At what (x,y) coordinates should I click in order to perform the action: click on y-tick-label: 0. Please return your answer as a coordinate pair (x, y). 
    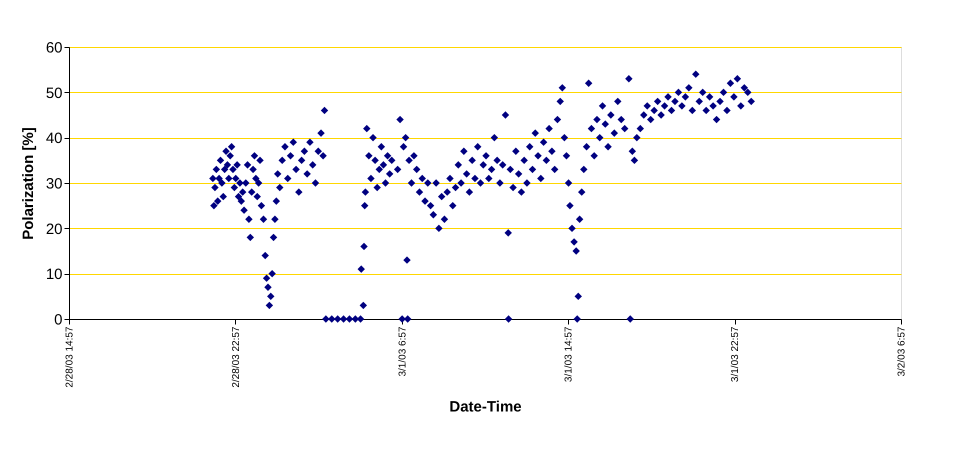
    Looking at the image, I should click on (58, 320).